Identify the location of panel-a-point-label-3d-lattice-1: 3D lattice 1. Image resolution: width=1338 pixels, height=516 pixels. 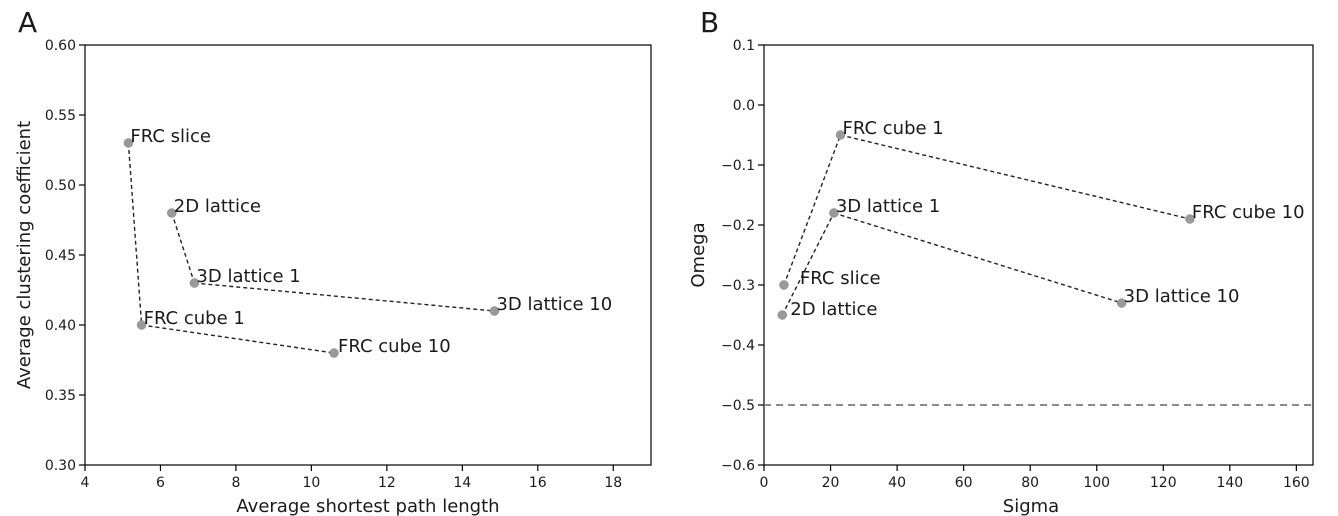
(248, 276).